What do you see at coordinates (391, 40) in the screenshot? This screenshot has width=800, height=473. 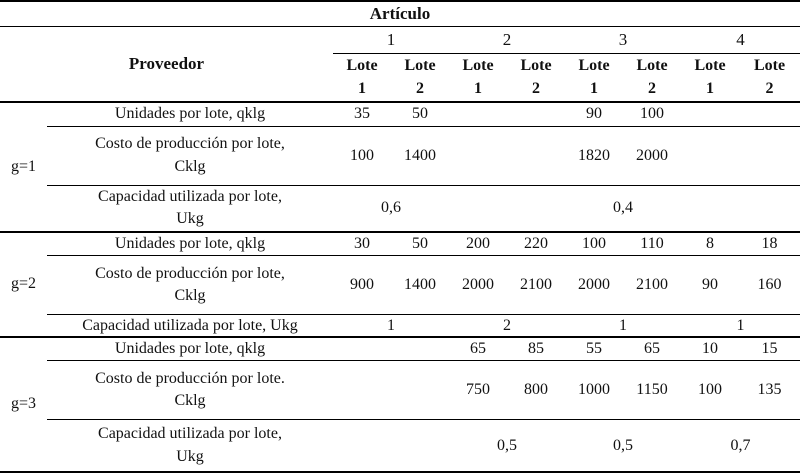 I see `article-number-1: 1` at bounding box center [391, 40].